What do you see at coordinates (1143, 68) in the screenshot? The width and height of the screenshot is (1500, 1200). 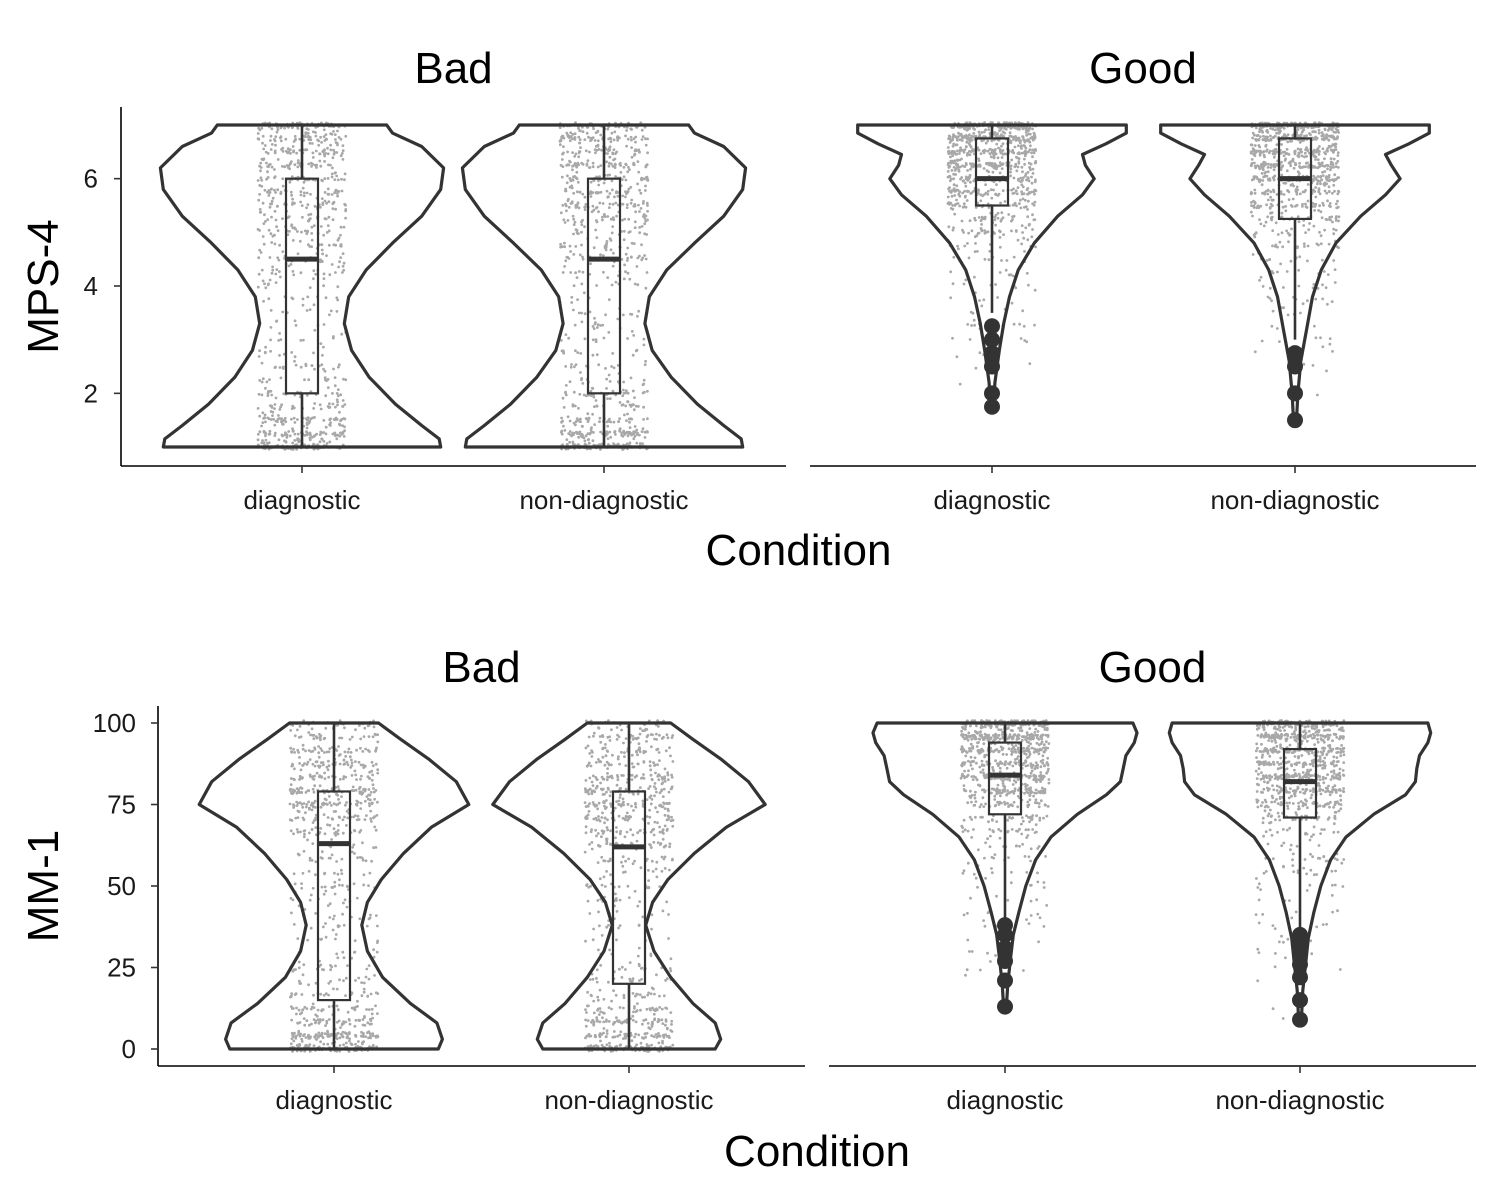 I see `panel-title: Good` at bounding box center [1143, 68].